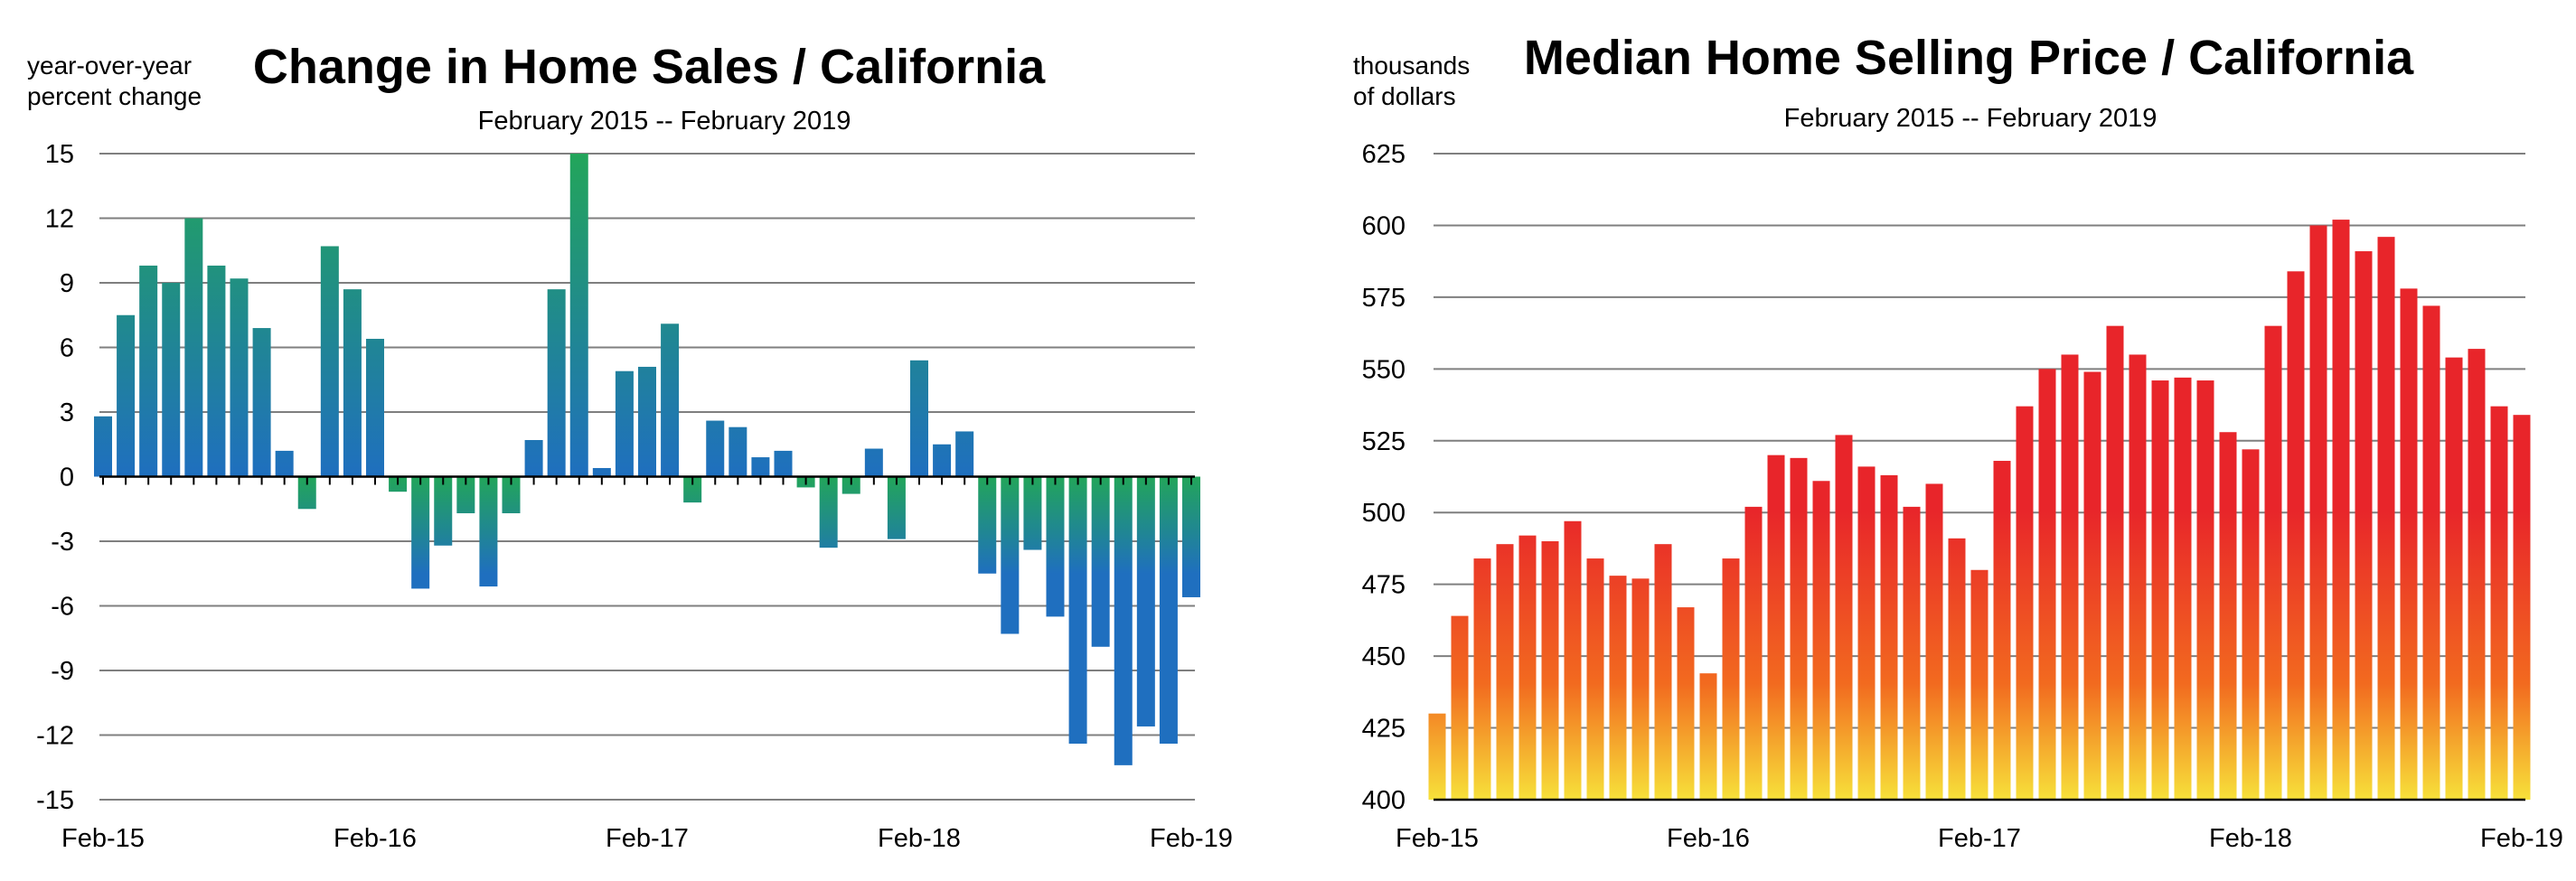 Image resolution: width=2576 pixels, height=881 pixels. I want to click on y-tick-label: 600, so click(1384, 225).